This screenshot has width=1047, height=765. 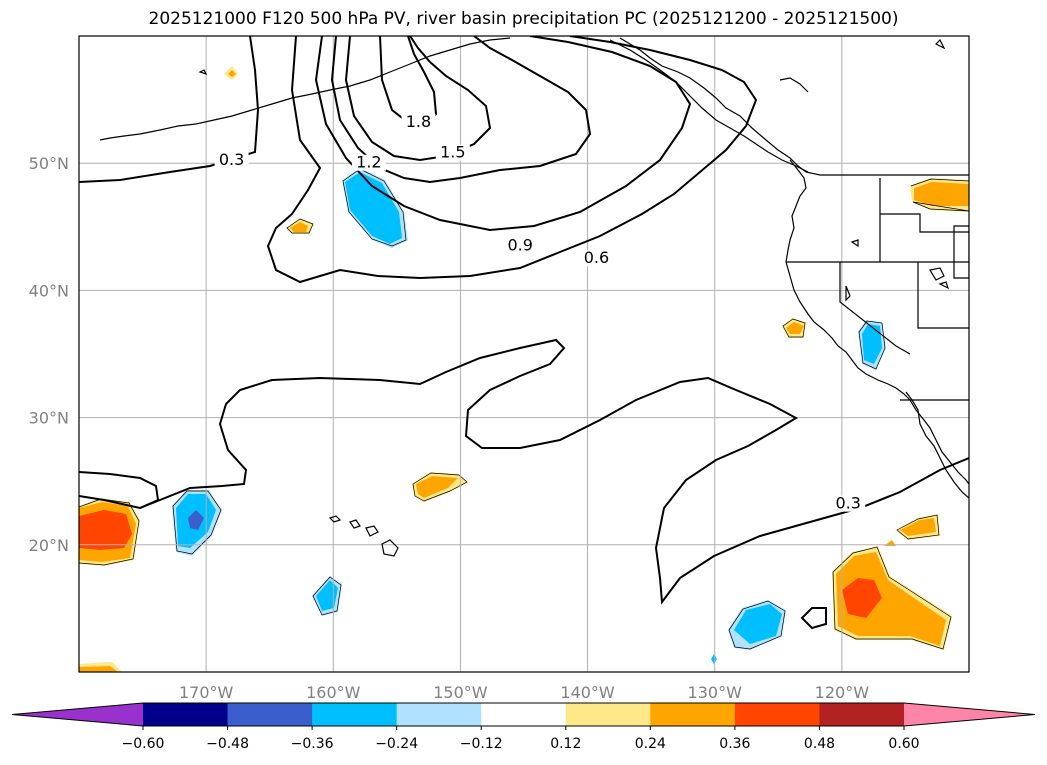 What do you see at coordinates (49, 545) in the screenshot?
I see `y-tick-label: 20°N` at bounding box center [49, 545].